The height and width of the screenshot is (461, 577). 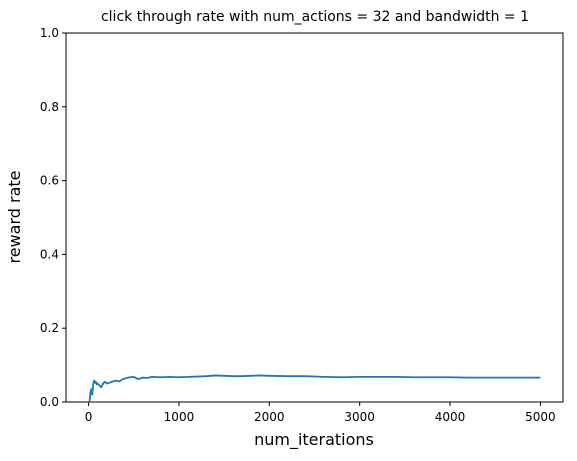 What do you see at coordinates (450, 417) in the screenshot?
I see `x-tick-label: 4000` at bounding box center [450, 417].